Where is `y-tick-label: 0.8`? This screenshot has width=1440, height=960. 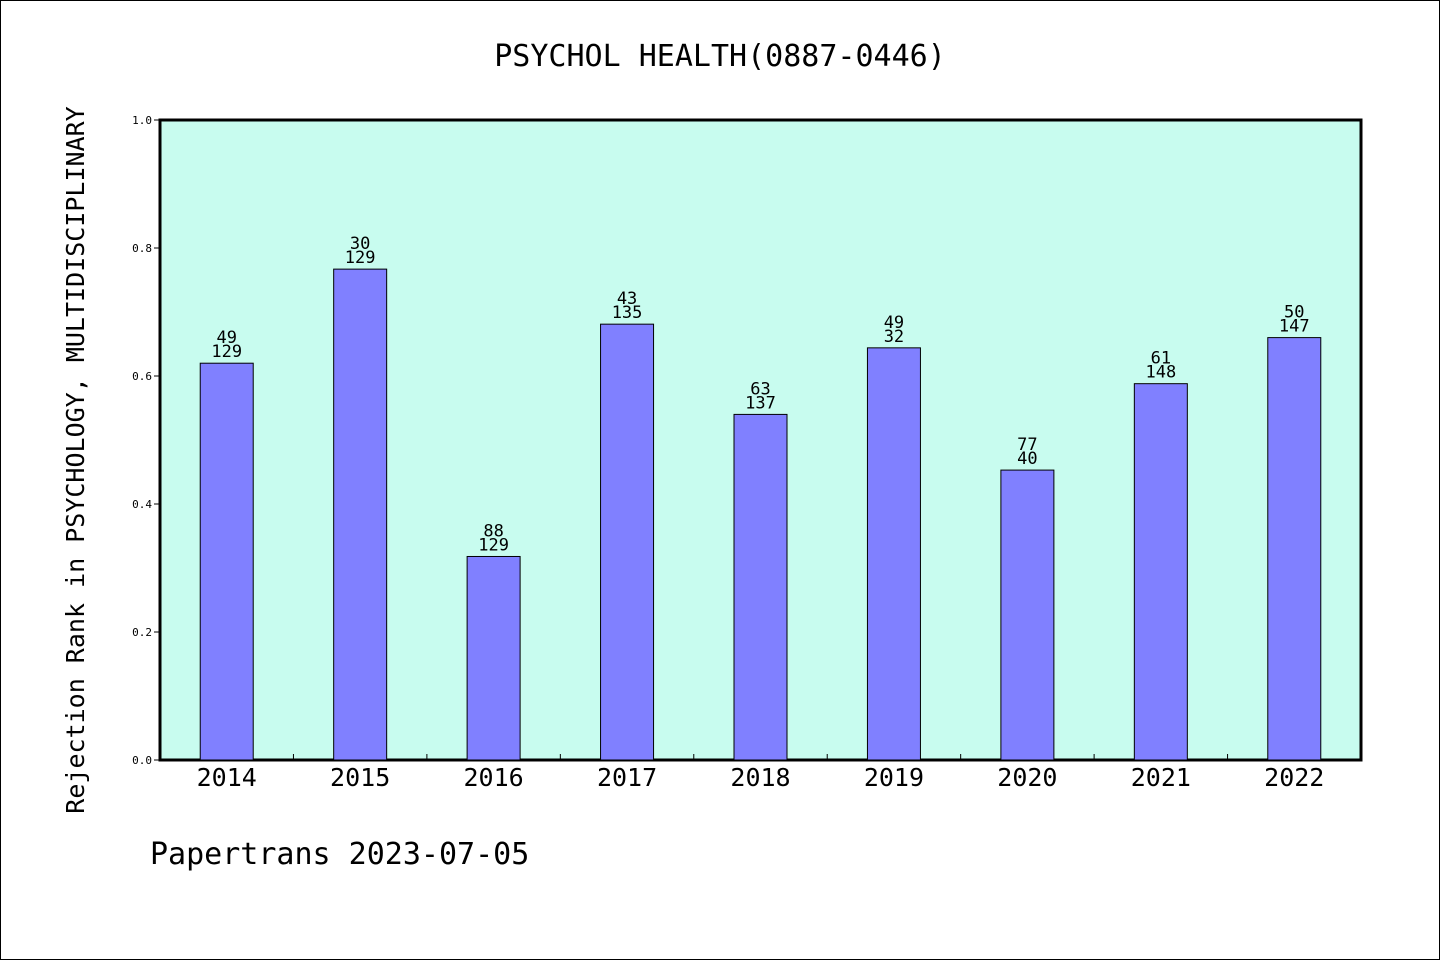 y-tick-label: 0.8 is located at coordinates (142, 248).